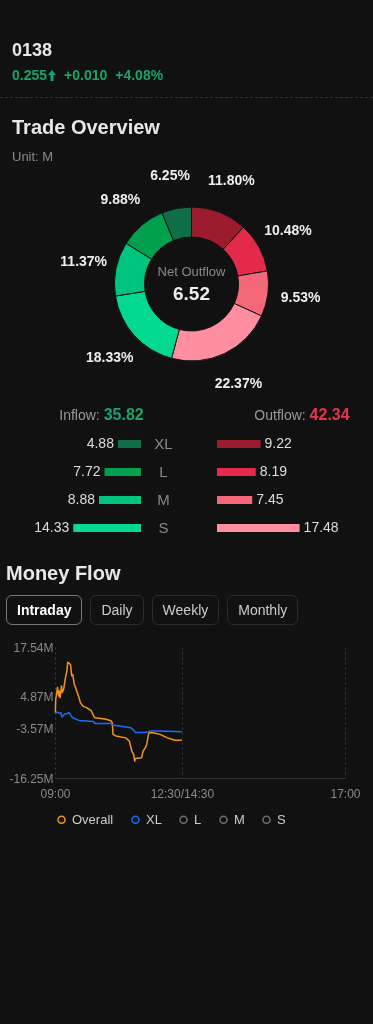  Describe the element at coordinates (117, 610) in the screenshot. I see `text: Daily` at that location.